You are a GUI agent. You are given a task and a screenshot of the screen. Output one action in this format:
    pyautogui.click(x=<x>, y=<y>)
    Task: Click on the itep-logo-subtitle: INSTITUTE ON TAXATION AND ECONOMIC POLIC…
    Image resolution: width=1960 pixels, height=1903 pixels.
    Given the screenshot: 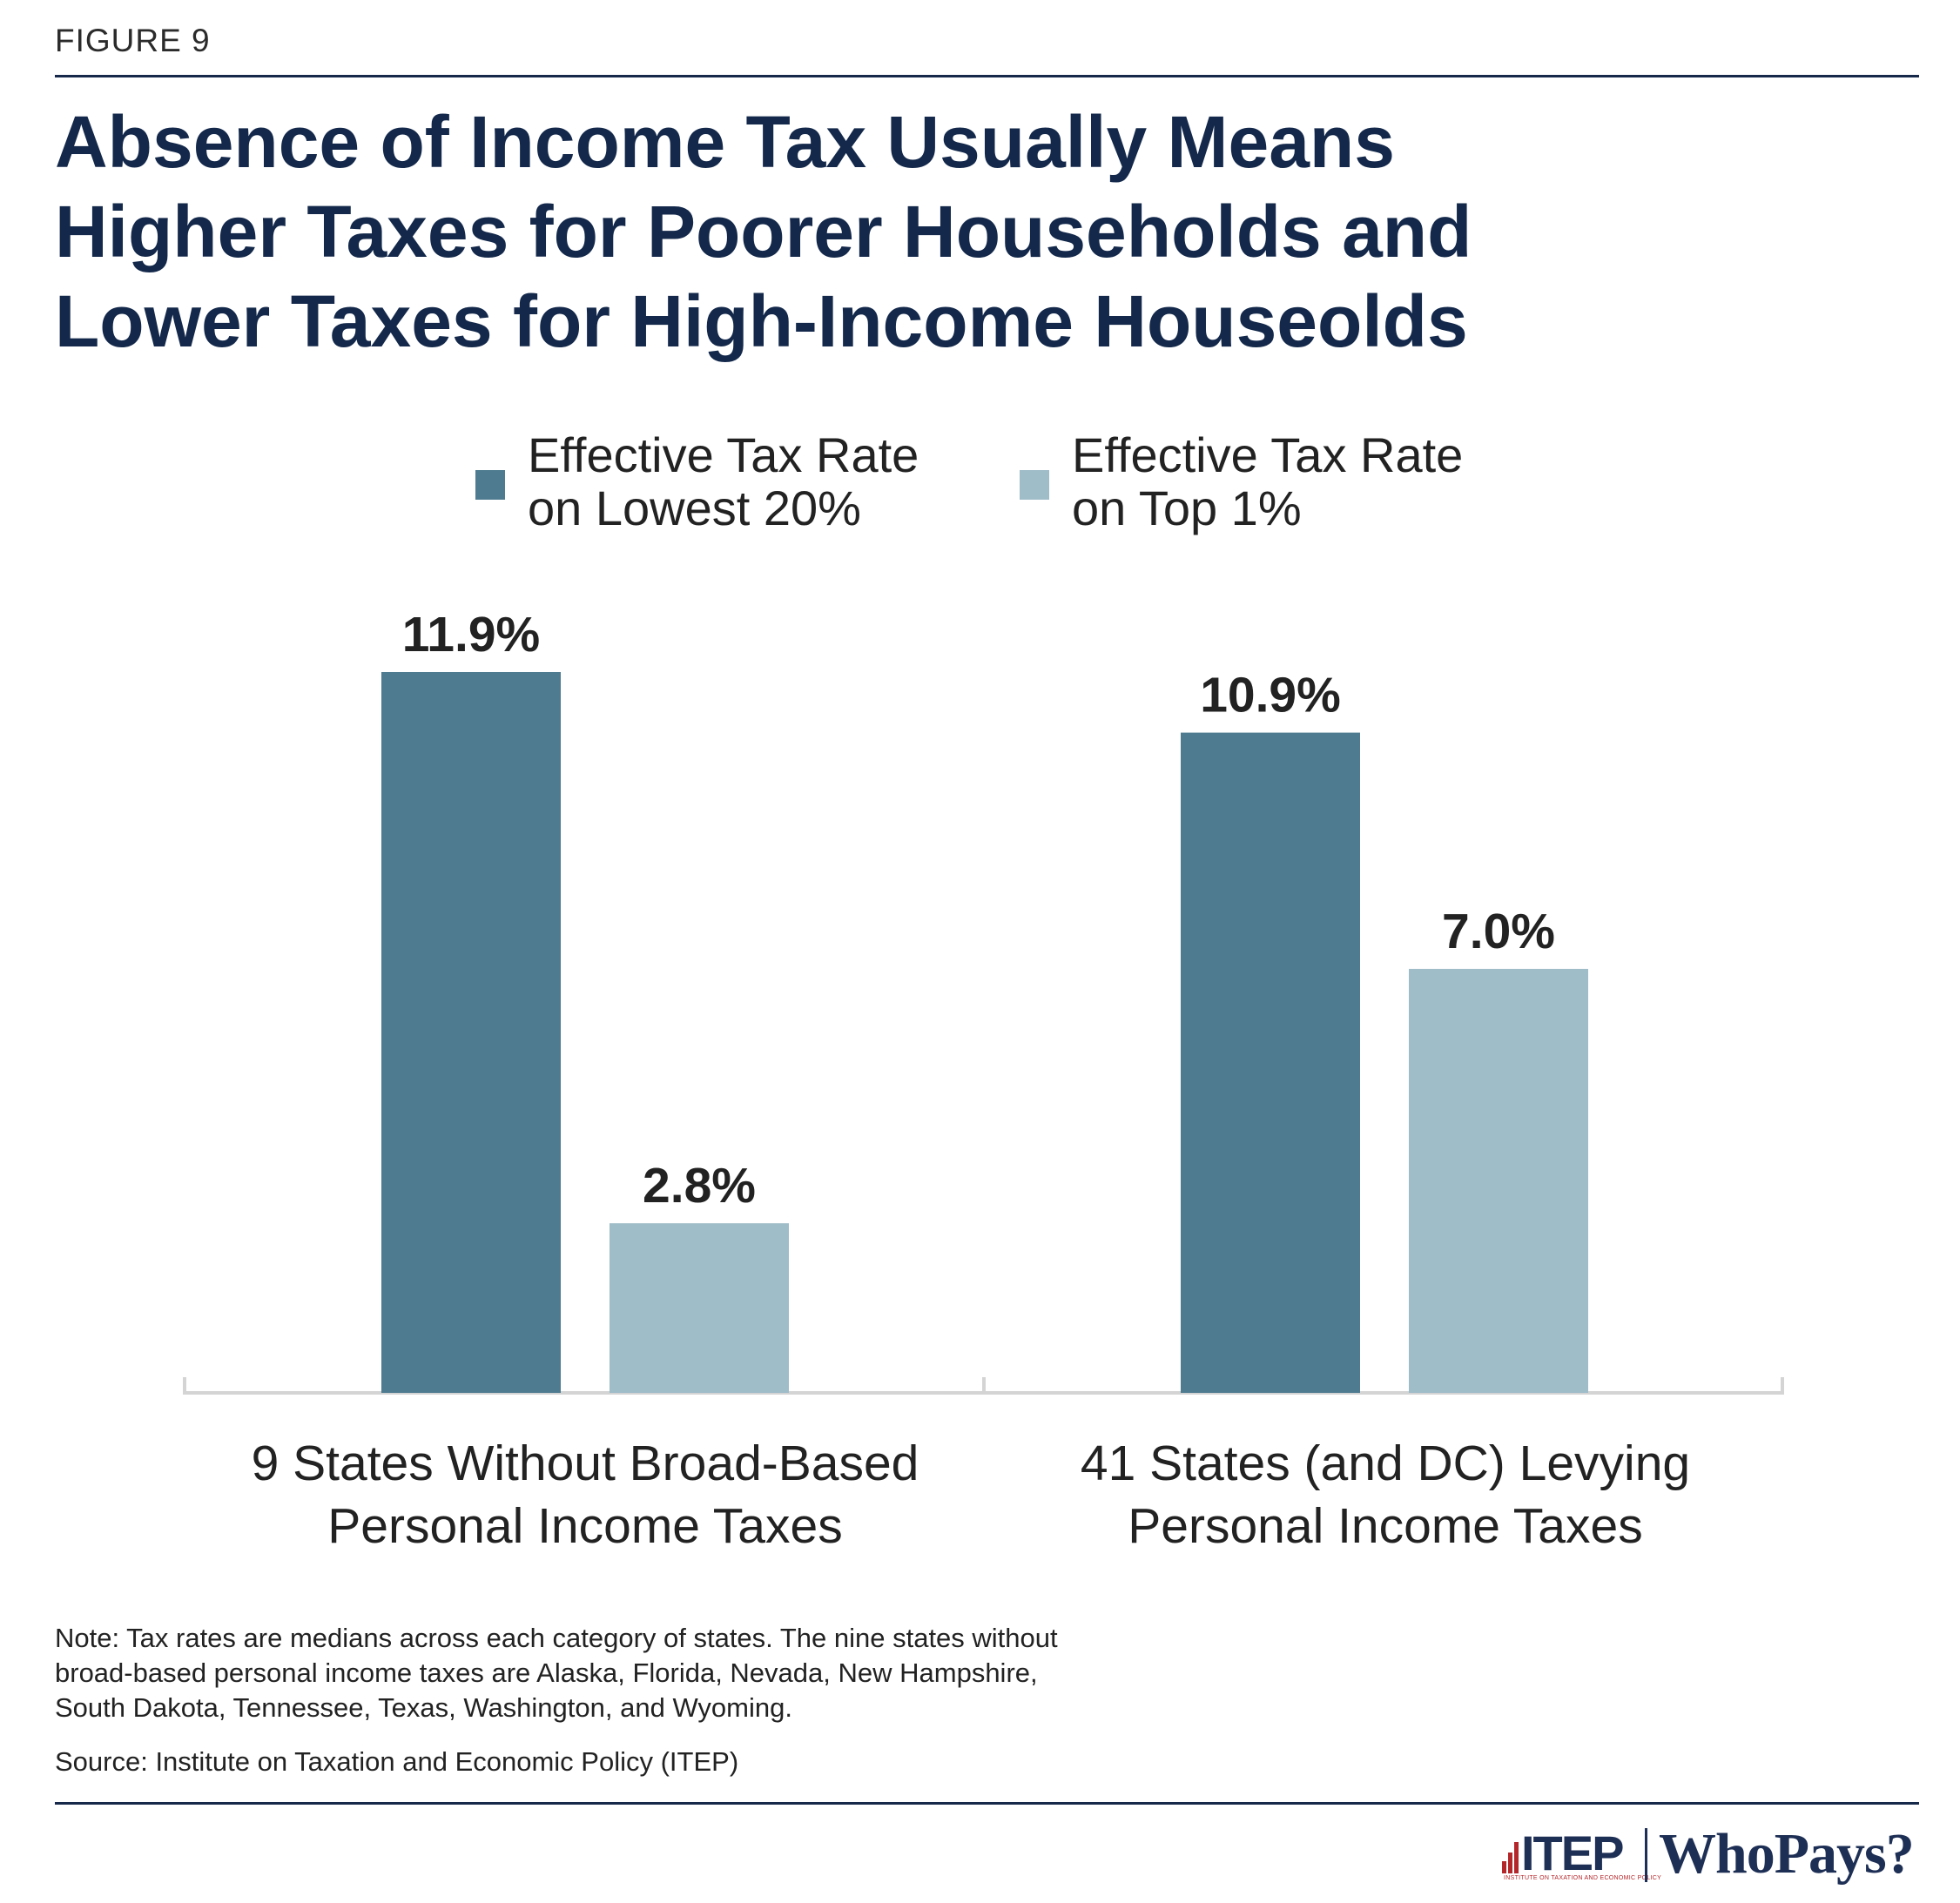 What is the action you would take?
    pyautogui.click(x=1583, y=1878)
    